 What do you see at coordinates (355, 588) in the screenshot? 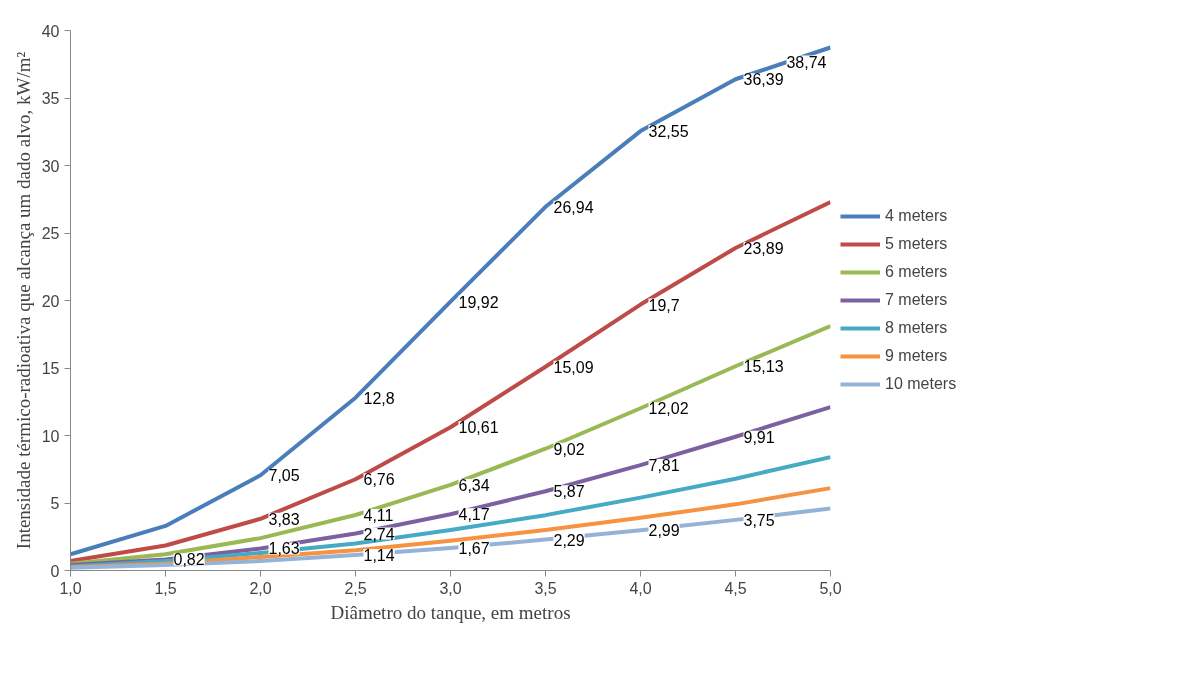
I see `x-tick-label: 2,5` at bounding box center [355, 588].